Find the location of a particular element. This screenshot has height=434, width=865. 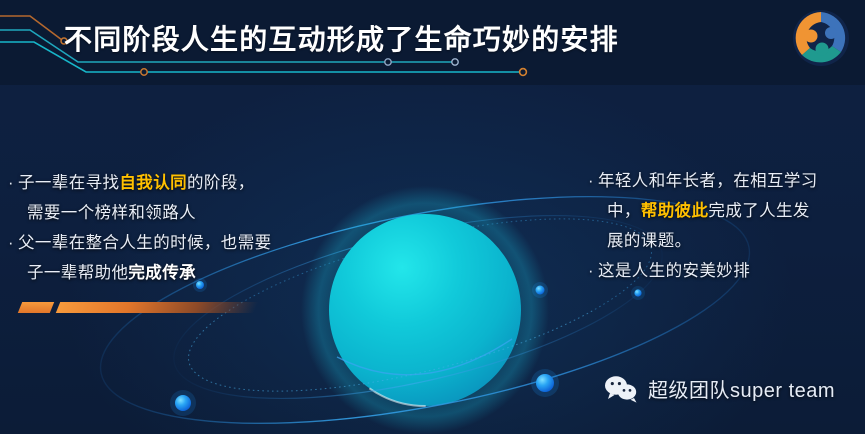

right-bullet-line: · 这是人生的安美妙排 is located at coordinates (724, 271).